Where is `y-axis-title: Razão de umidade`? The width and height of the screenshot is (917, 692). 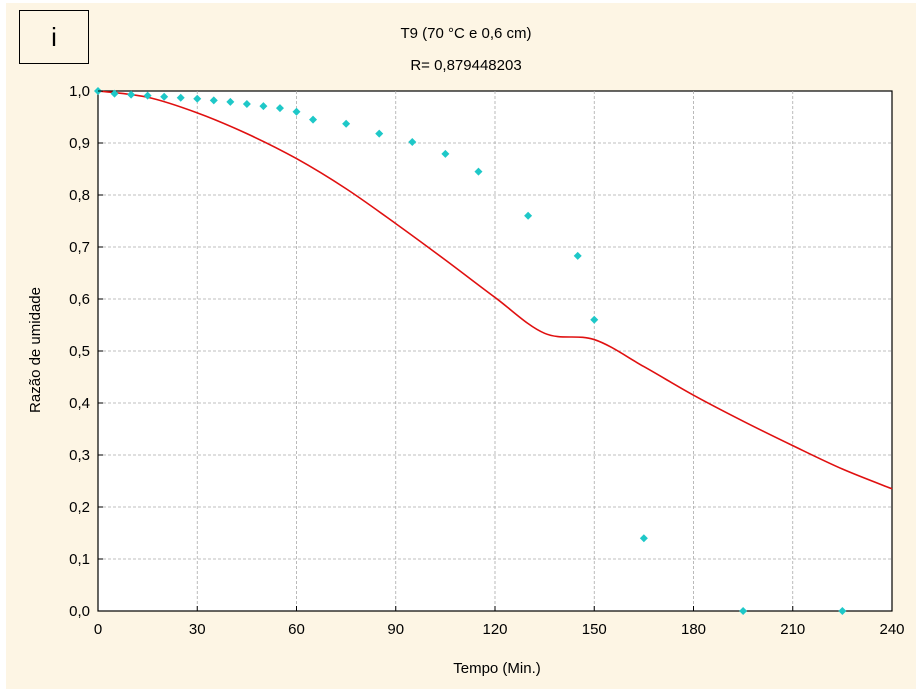 y-axis-title: Razão de umidade is located at coordinates (35, 350).